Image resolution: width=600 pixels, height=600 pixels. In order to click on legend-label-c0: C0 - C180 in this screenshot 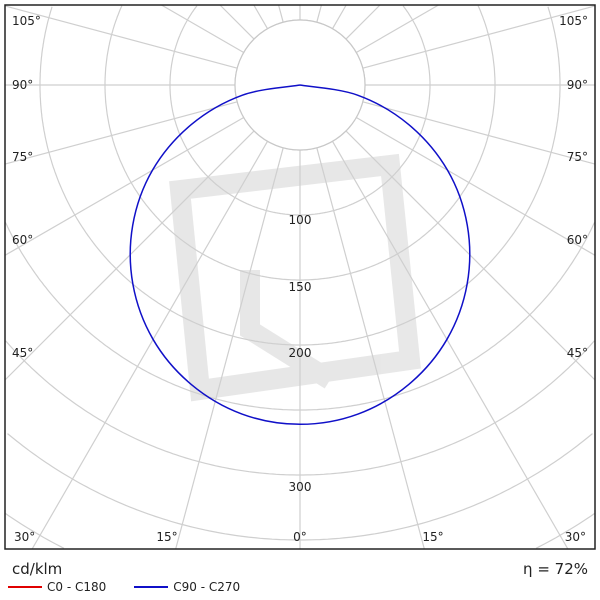, I will do `click(77, 587)`.